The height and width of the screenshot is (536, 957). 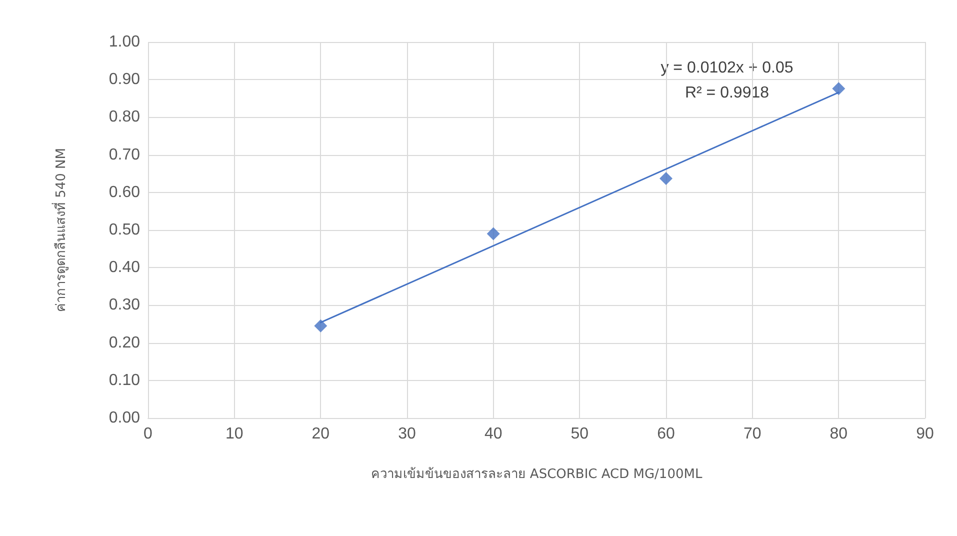 I want to click on y-axis-title: ค่าการดูดกลืนแสงที่ 540 NM, so click(x=60, y=230).